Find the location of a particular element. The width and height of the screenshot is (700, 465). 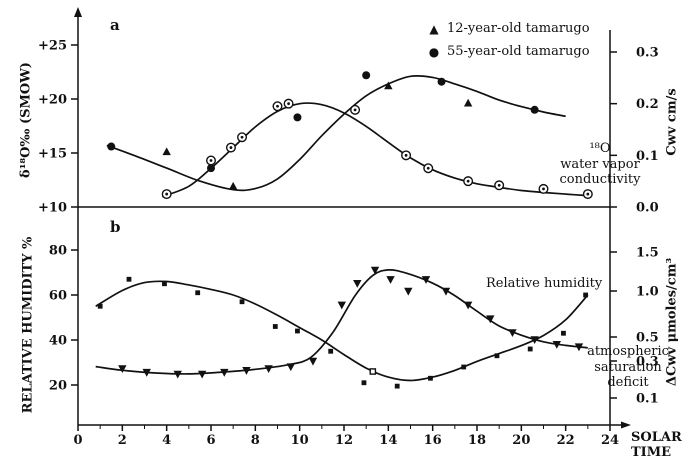

legend-label: 12-year-old tamarugo is located at coordinates (518, 28).